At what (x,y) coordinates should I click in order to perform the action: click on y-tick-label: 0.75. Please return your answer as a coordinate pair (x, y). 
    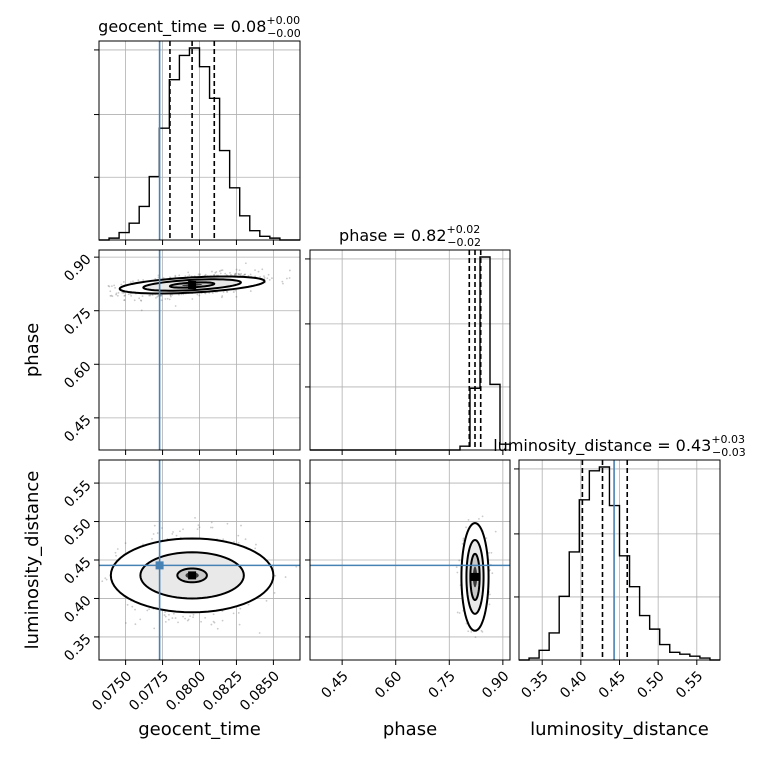
    Looking at the image, I should click on (77, 321).